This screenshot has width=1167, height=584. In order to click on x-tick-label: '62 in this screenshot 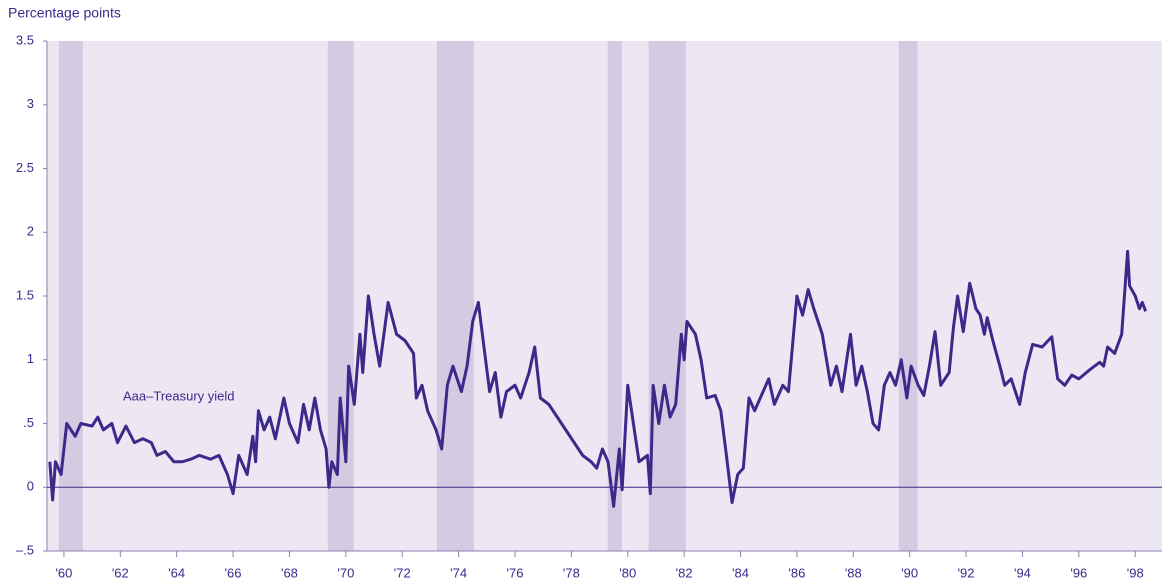, I will do `click(120, 572)`.